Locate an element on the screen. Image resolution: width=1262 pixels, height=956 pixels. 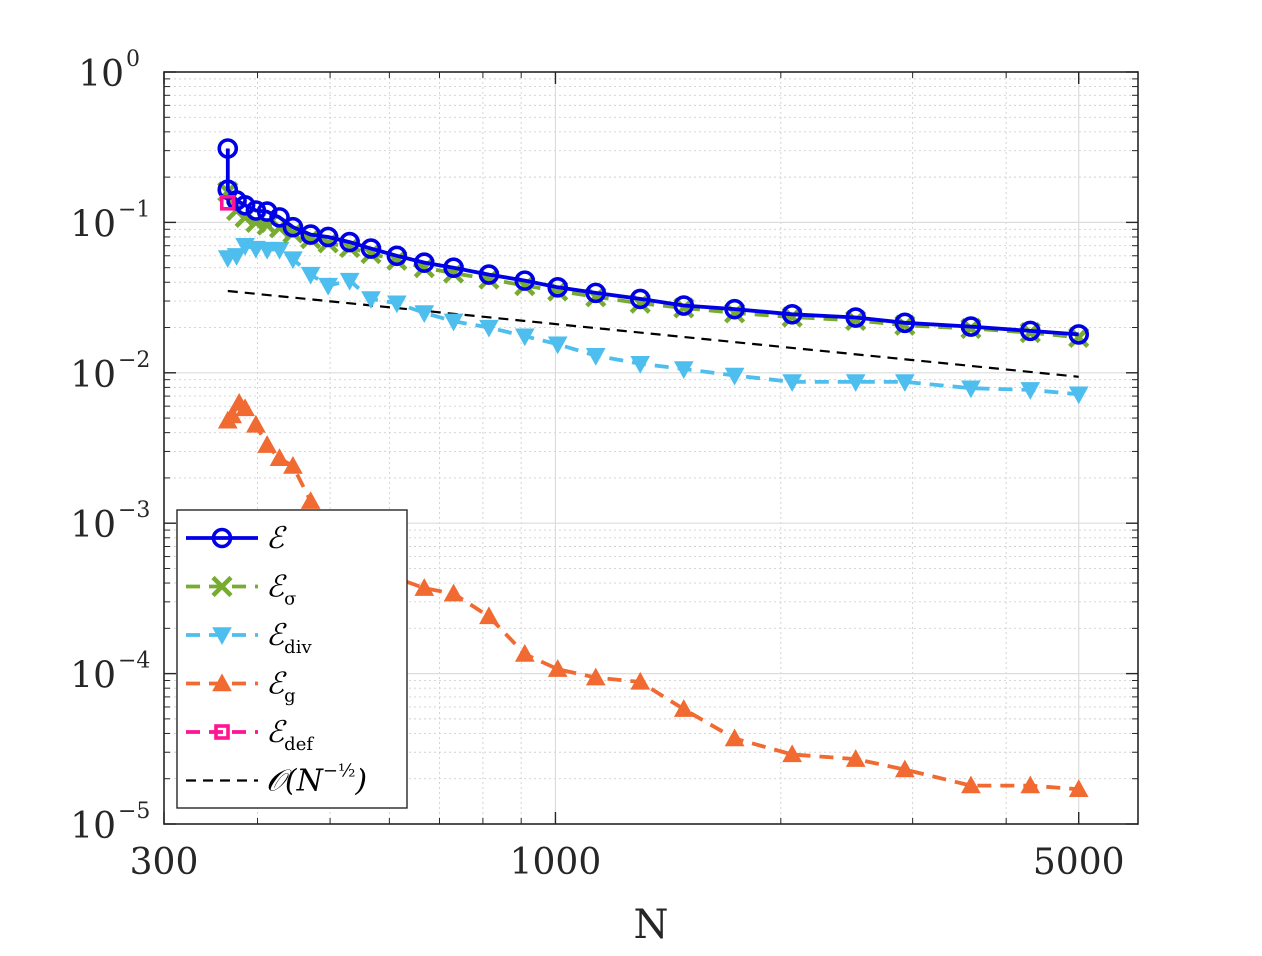
x-axis-label: N is located at coordinates (651, 925).